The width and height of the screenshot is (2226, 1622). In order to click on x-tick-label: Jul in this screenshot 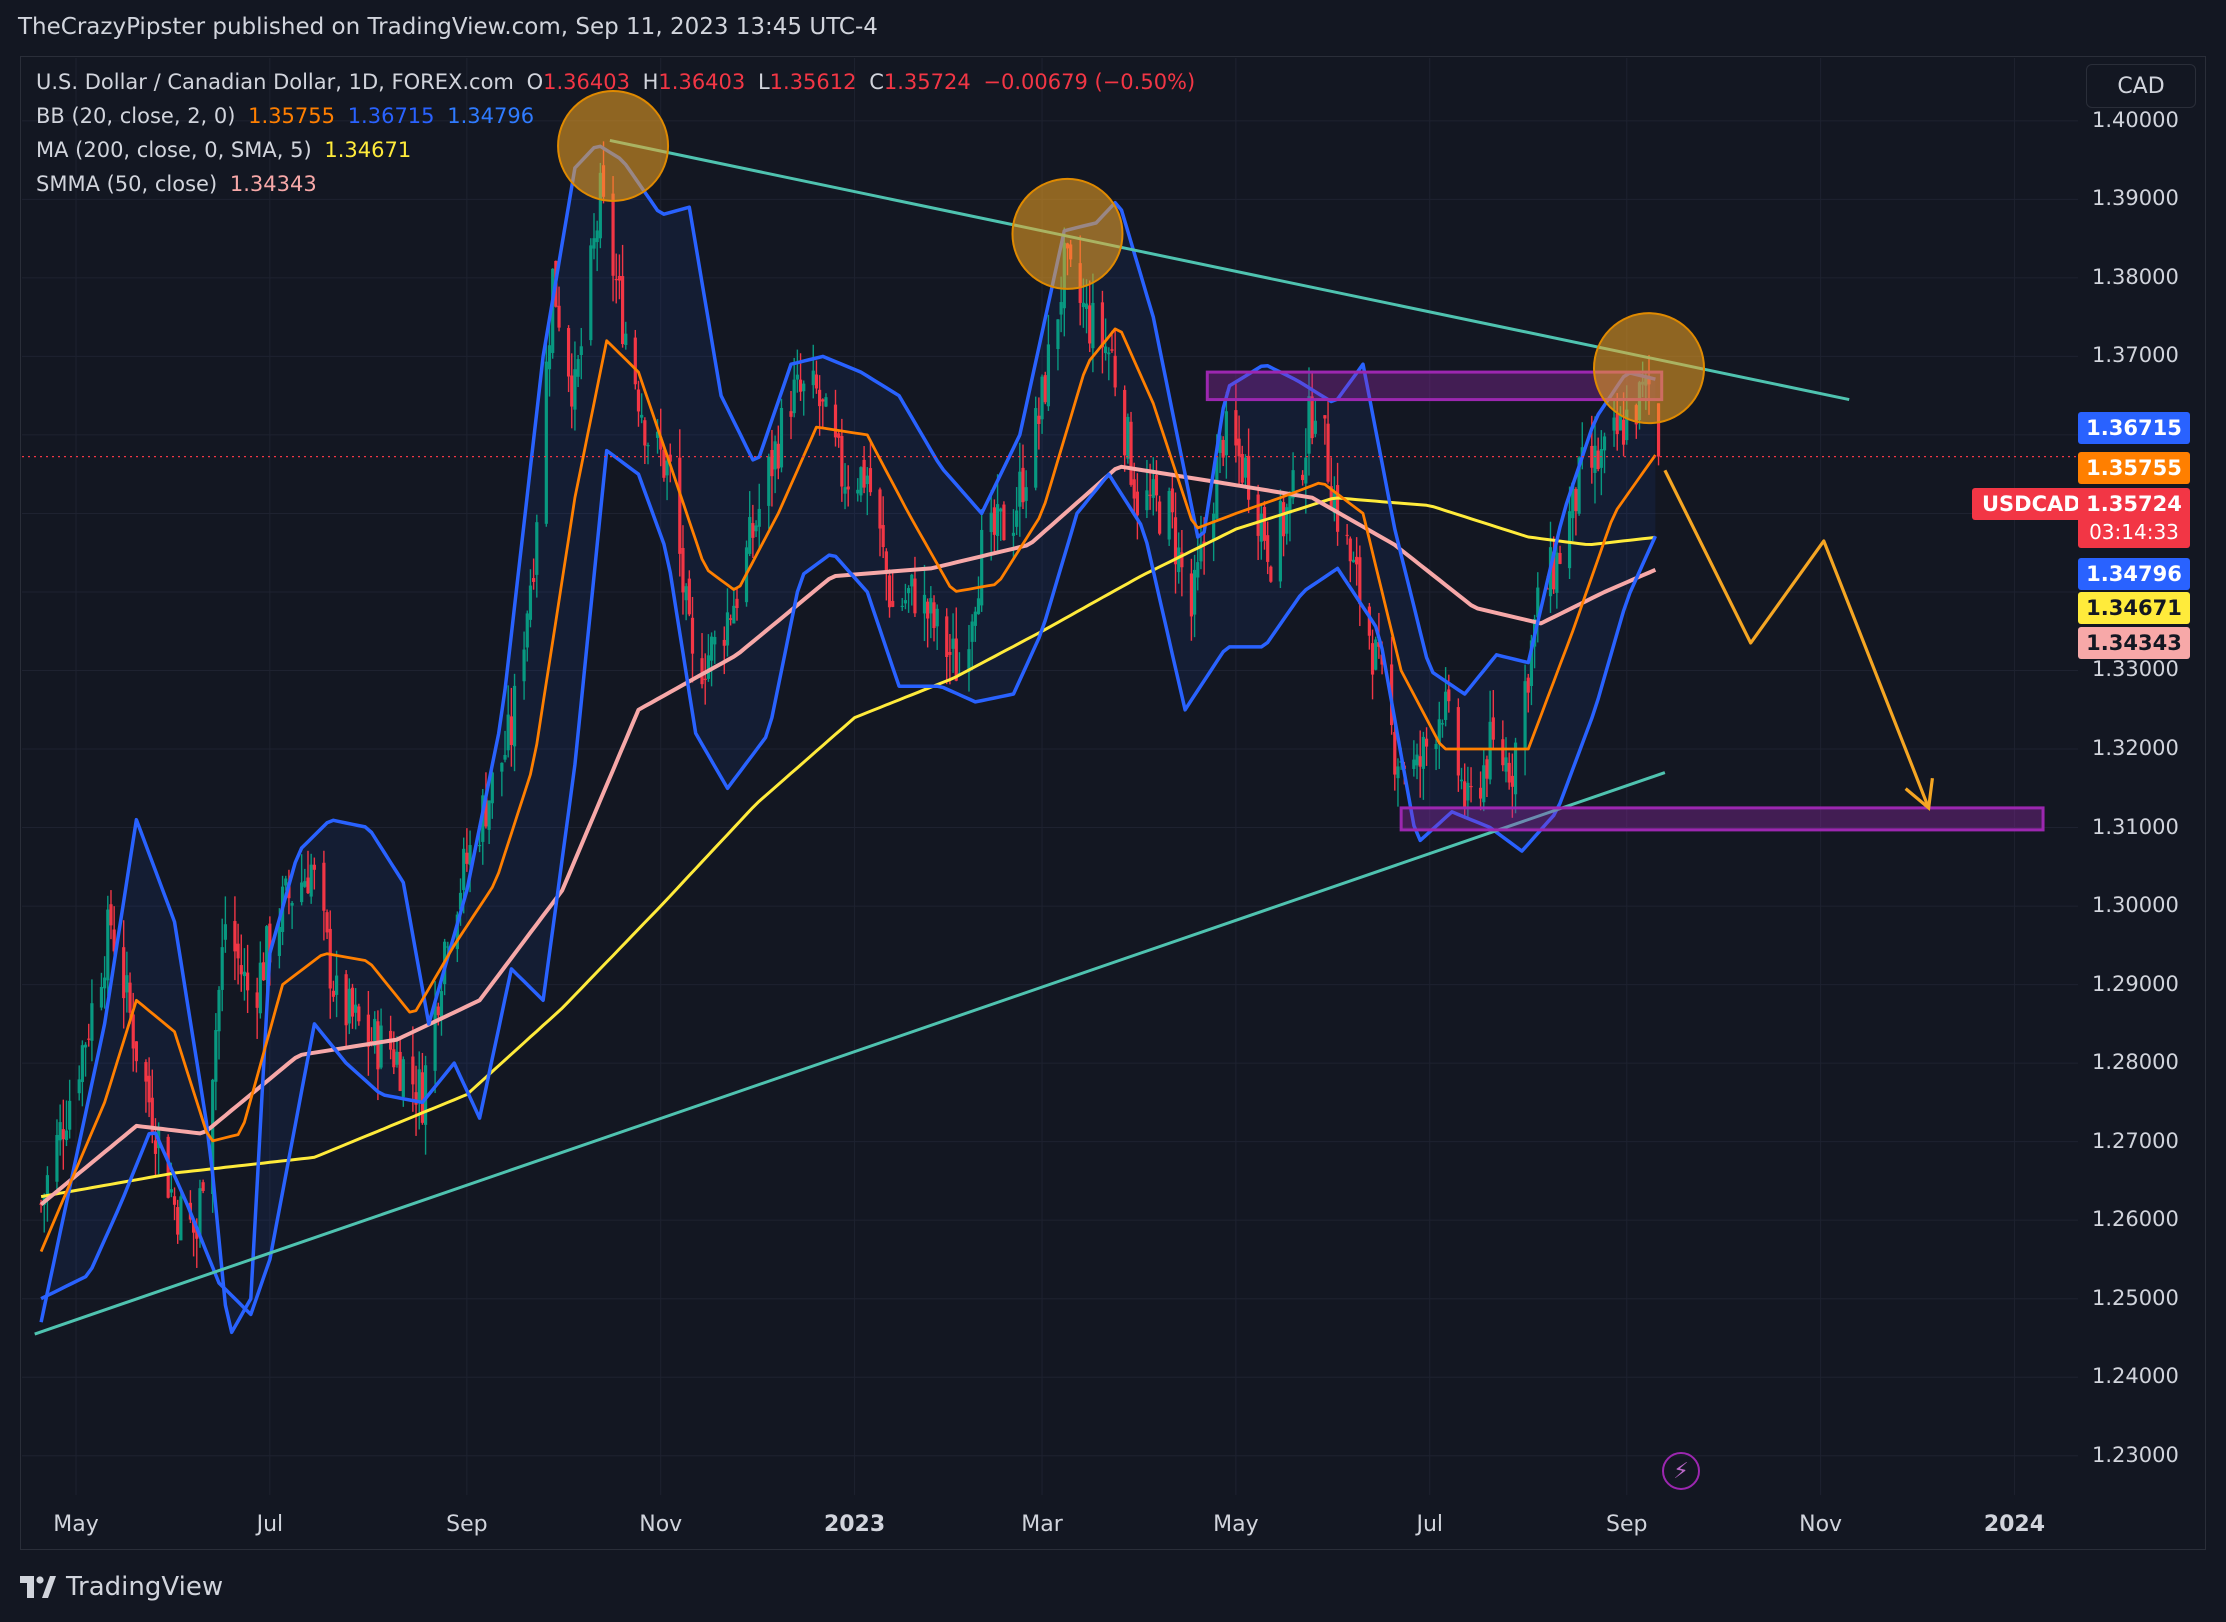, I will do `click(1430, 1524)`.